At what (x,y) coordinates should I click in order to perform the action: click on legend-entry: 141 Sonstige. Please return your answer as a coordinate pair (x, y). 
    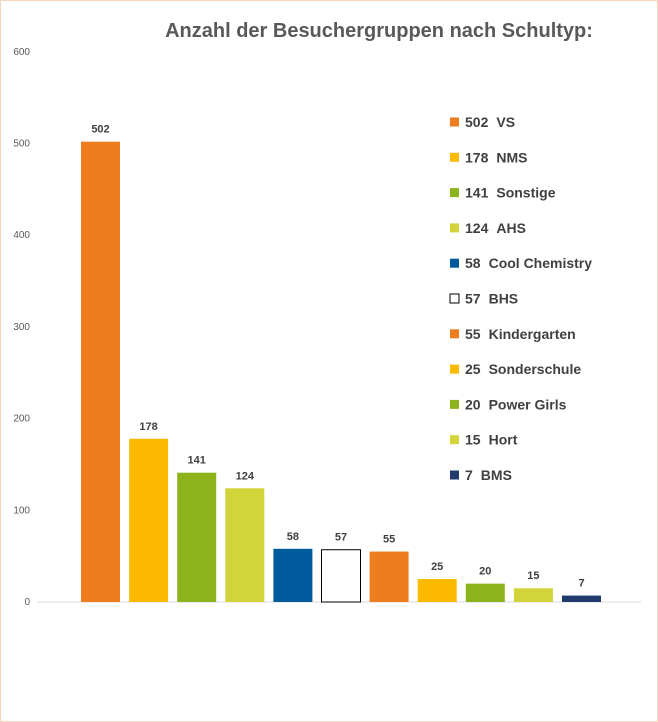
    Looking at the image, I should click on (510, 193).